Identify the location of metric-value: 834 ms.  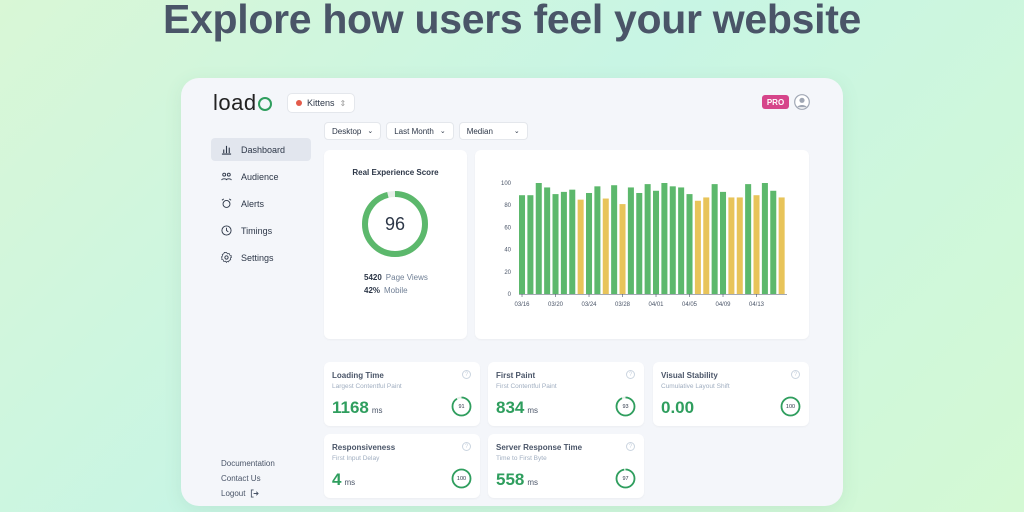
(517, 408).